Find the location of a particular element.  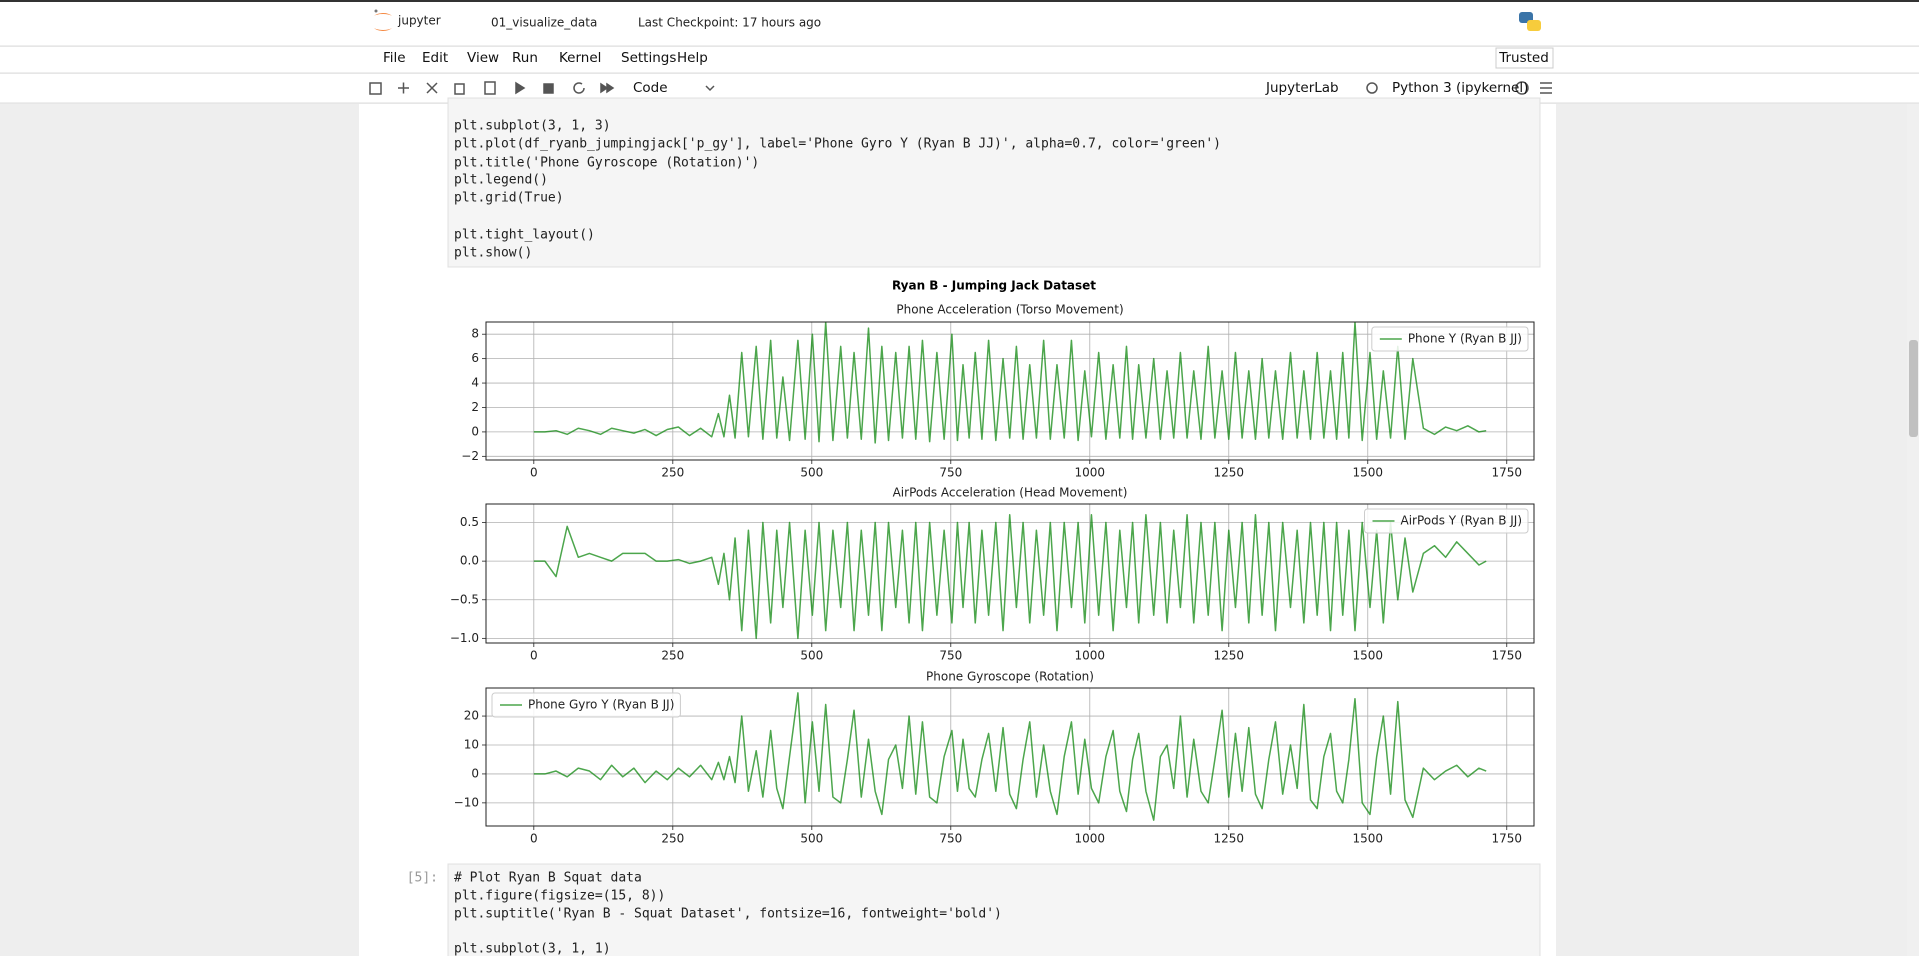

code-line: # Plot Ryan B Squat data is located at coordinates (548, 878).